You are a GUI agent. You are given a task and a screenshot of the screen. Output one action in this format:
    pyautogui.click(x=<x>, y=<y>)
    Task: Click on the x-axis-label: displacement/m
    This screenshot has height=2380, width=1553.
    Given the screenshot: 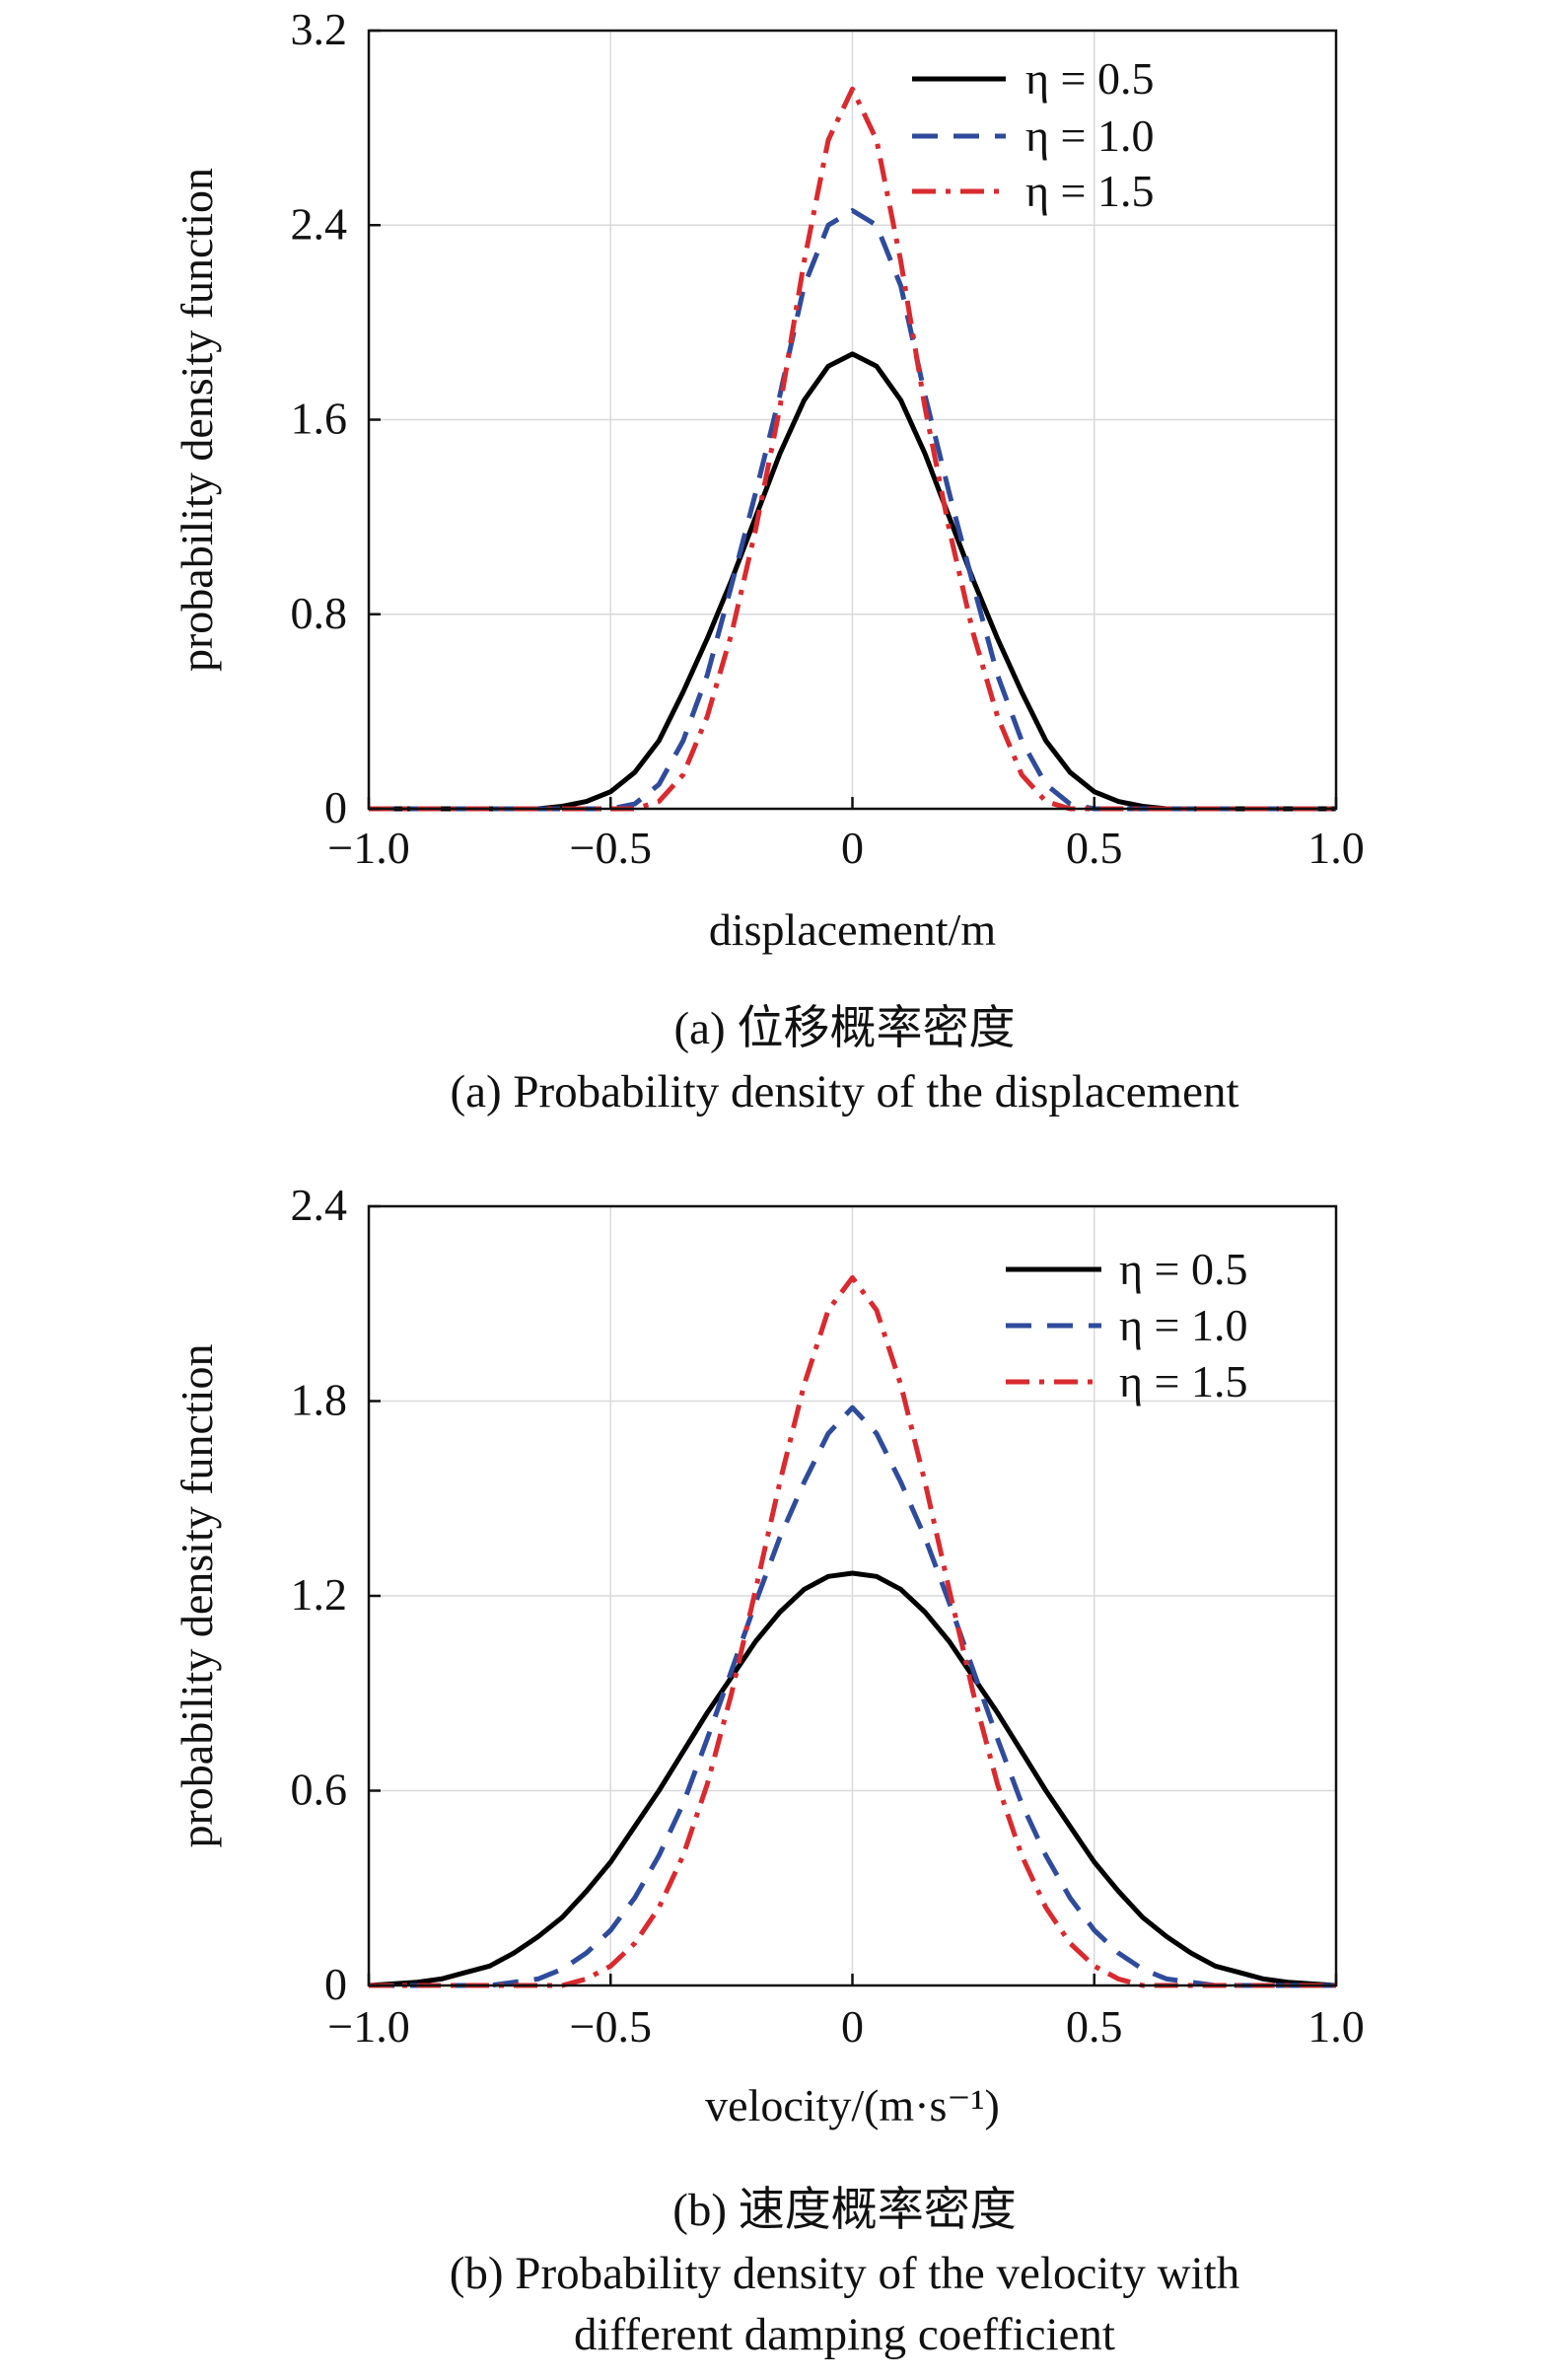 What is the action you would take?
    pyautogui.click(x=852, y=929)
    